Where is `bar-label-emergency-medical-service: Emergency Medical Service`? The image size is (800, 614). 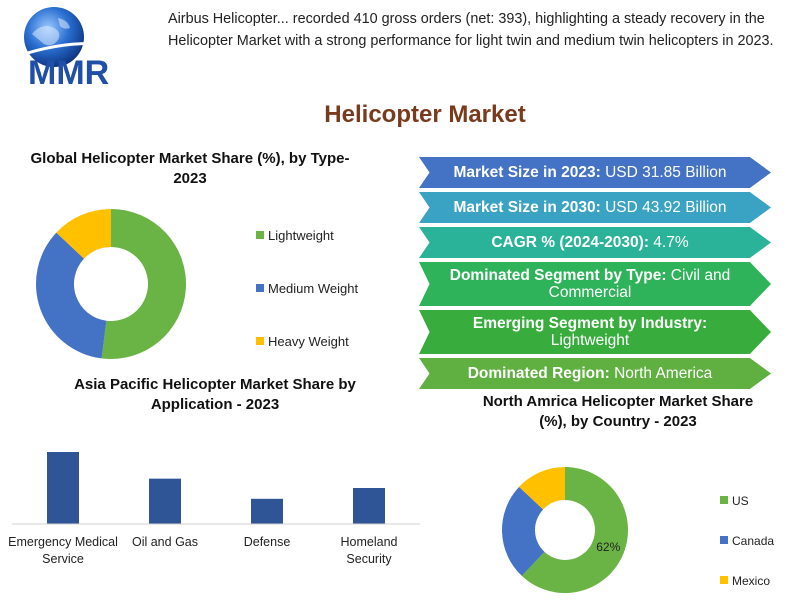
bar-label-emergency-medical-service: Emergency Medical Service is located at coordinates (63, 550).